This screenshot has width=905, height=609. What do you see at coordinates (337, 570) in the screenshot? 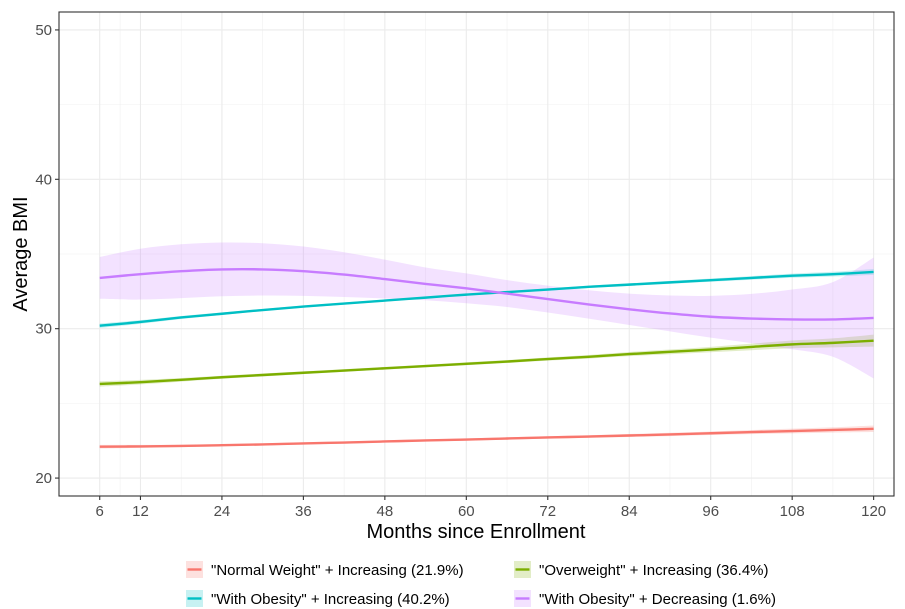
I see `legend-label: "Normal Weight" + Increasing (21.9%)` at bounding box center [337, 570].